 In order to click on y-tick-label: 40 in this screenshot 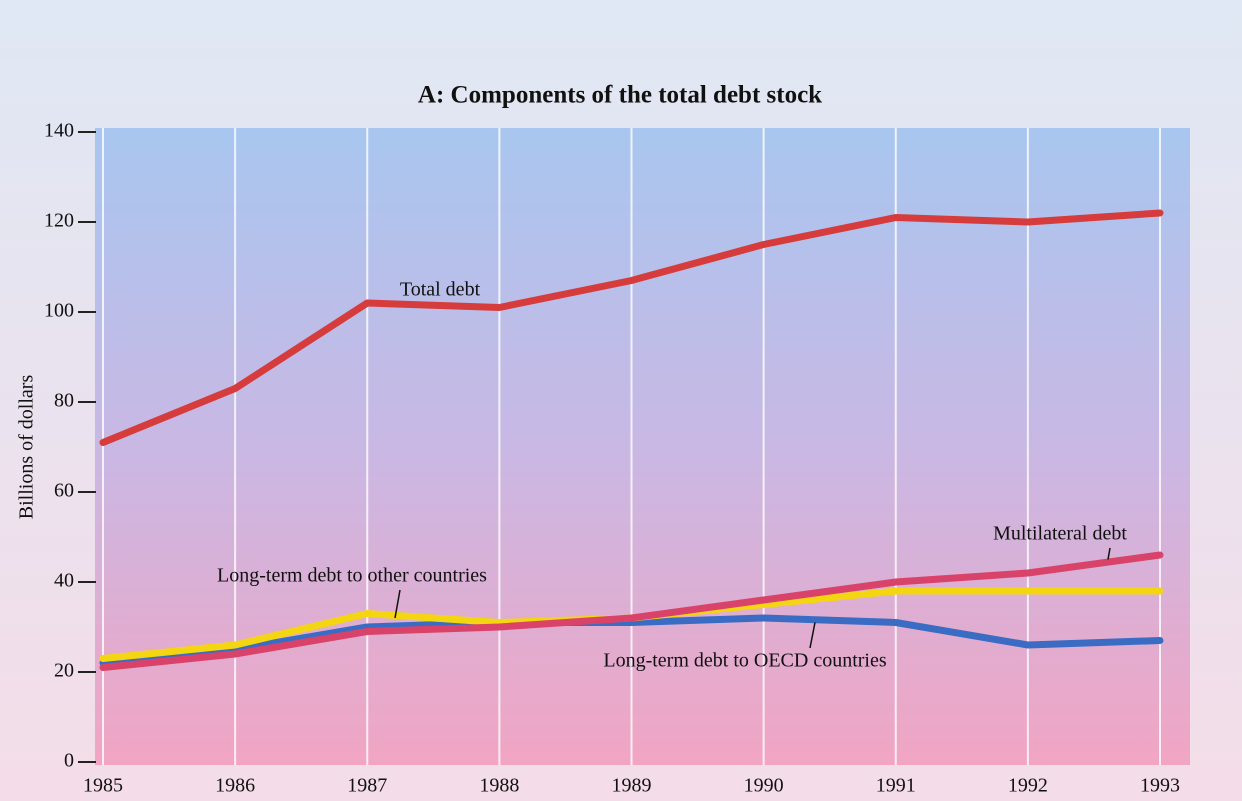, I will do `click(64, 581)`.